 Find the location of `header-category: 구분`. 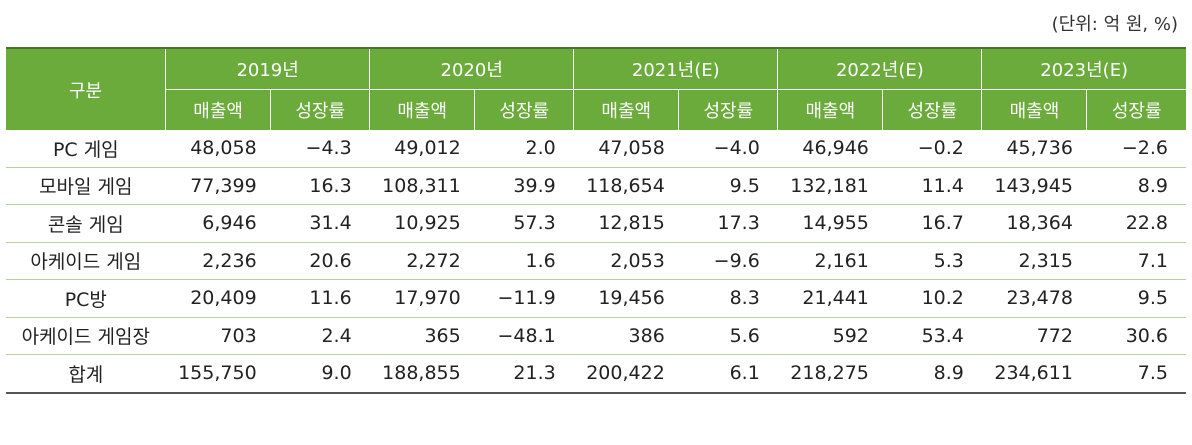

header-category: 구분 is located at coordinates (86, 89).